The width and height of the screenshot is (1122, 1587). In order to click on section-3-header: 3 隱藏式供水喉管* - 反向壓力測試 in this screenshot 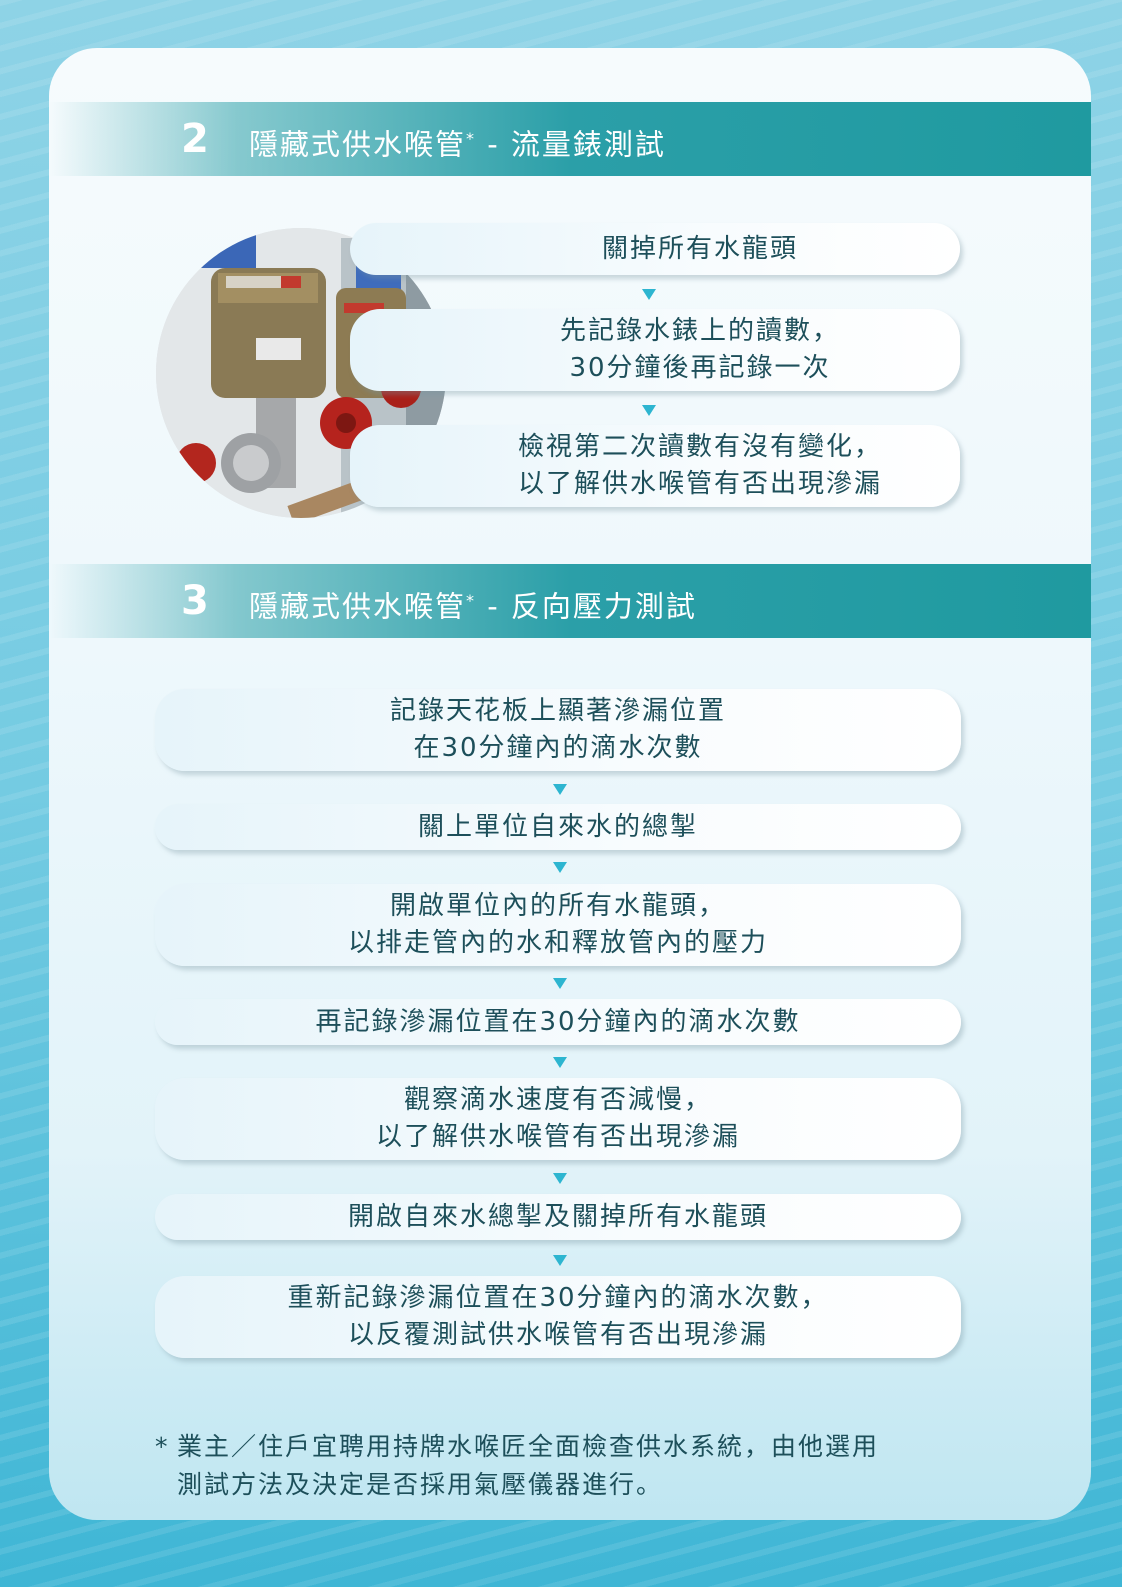, I will do `click(570, 601)`.